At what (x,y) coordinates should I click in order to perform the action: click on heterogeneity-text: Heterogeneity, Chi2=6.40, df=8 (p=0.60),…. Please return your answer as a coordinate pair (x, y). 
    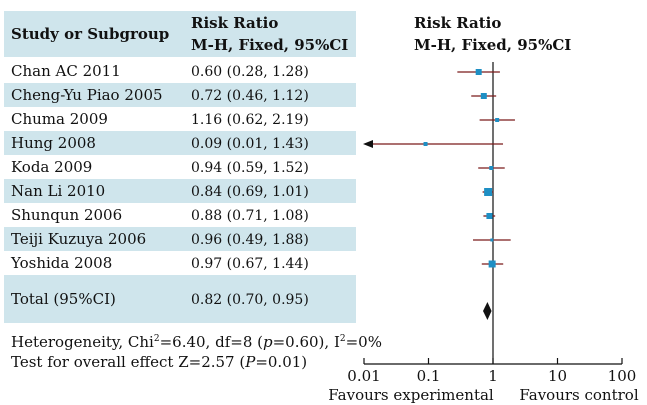
    Looking at the image, I should click on (196, 340).